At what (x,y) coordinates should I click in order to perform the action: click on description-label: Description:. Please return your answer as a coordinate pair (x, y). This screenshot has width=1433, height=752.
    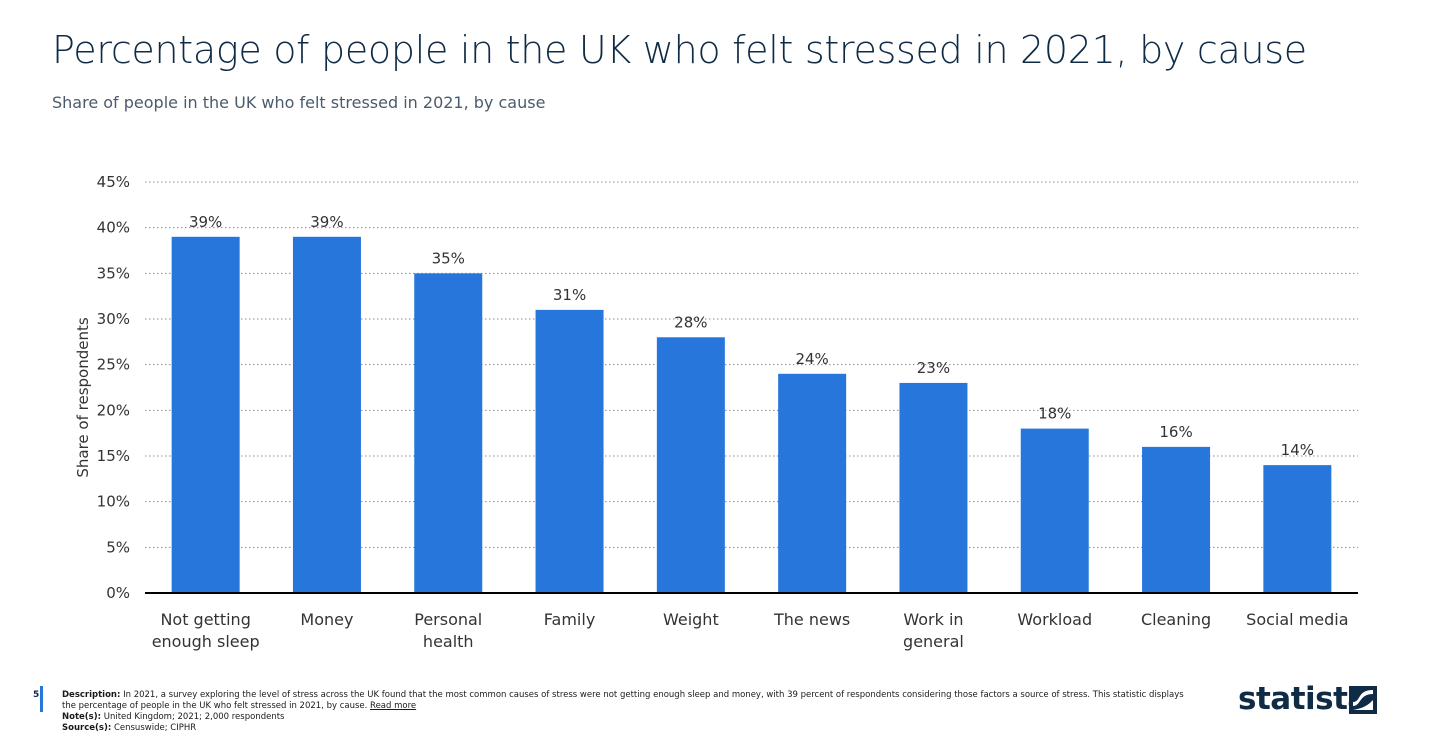
    Looking at the image, I should click on (91, 695).